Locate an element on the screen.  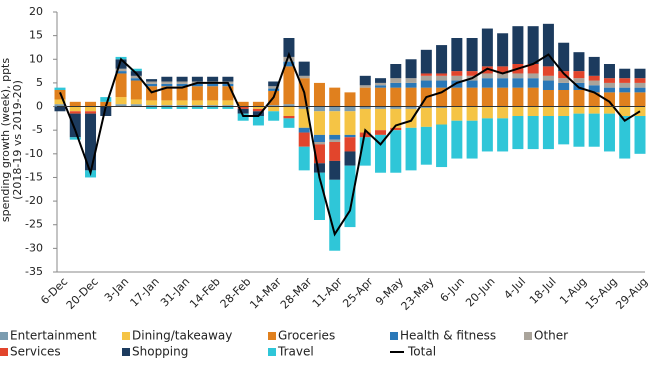
y-tick-label: 0 is located at coordinates (39, 106).